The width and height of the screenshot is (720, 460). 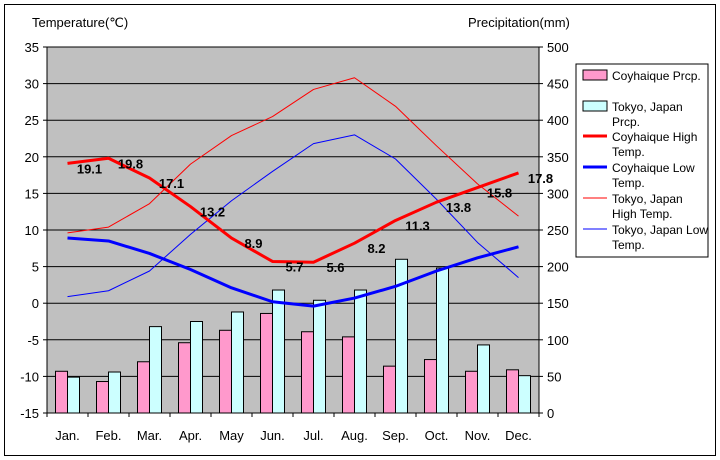 What do you see at coordinates (80, 22) in the screenshot?
I see `left-axis-title: Temperature(℃)` at bounding box center [80, 22].